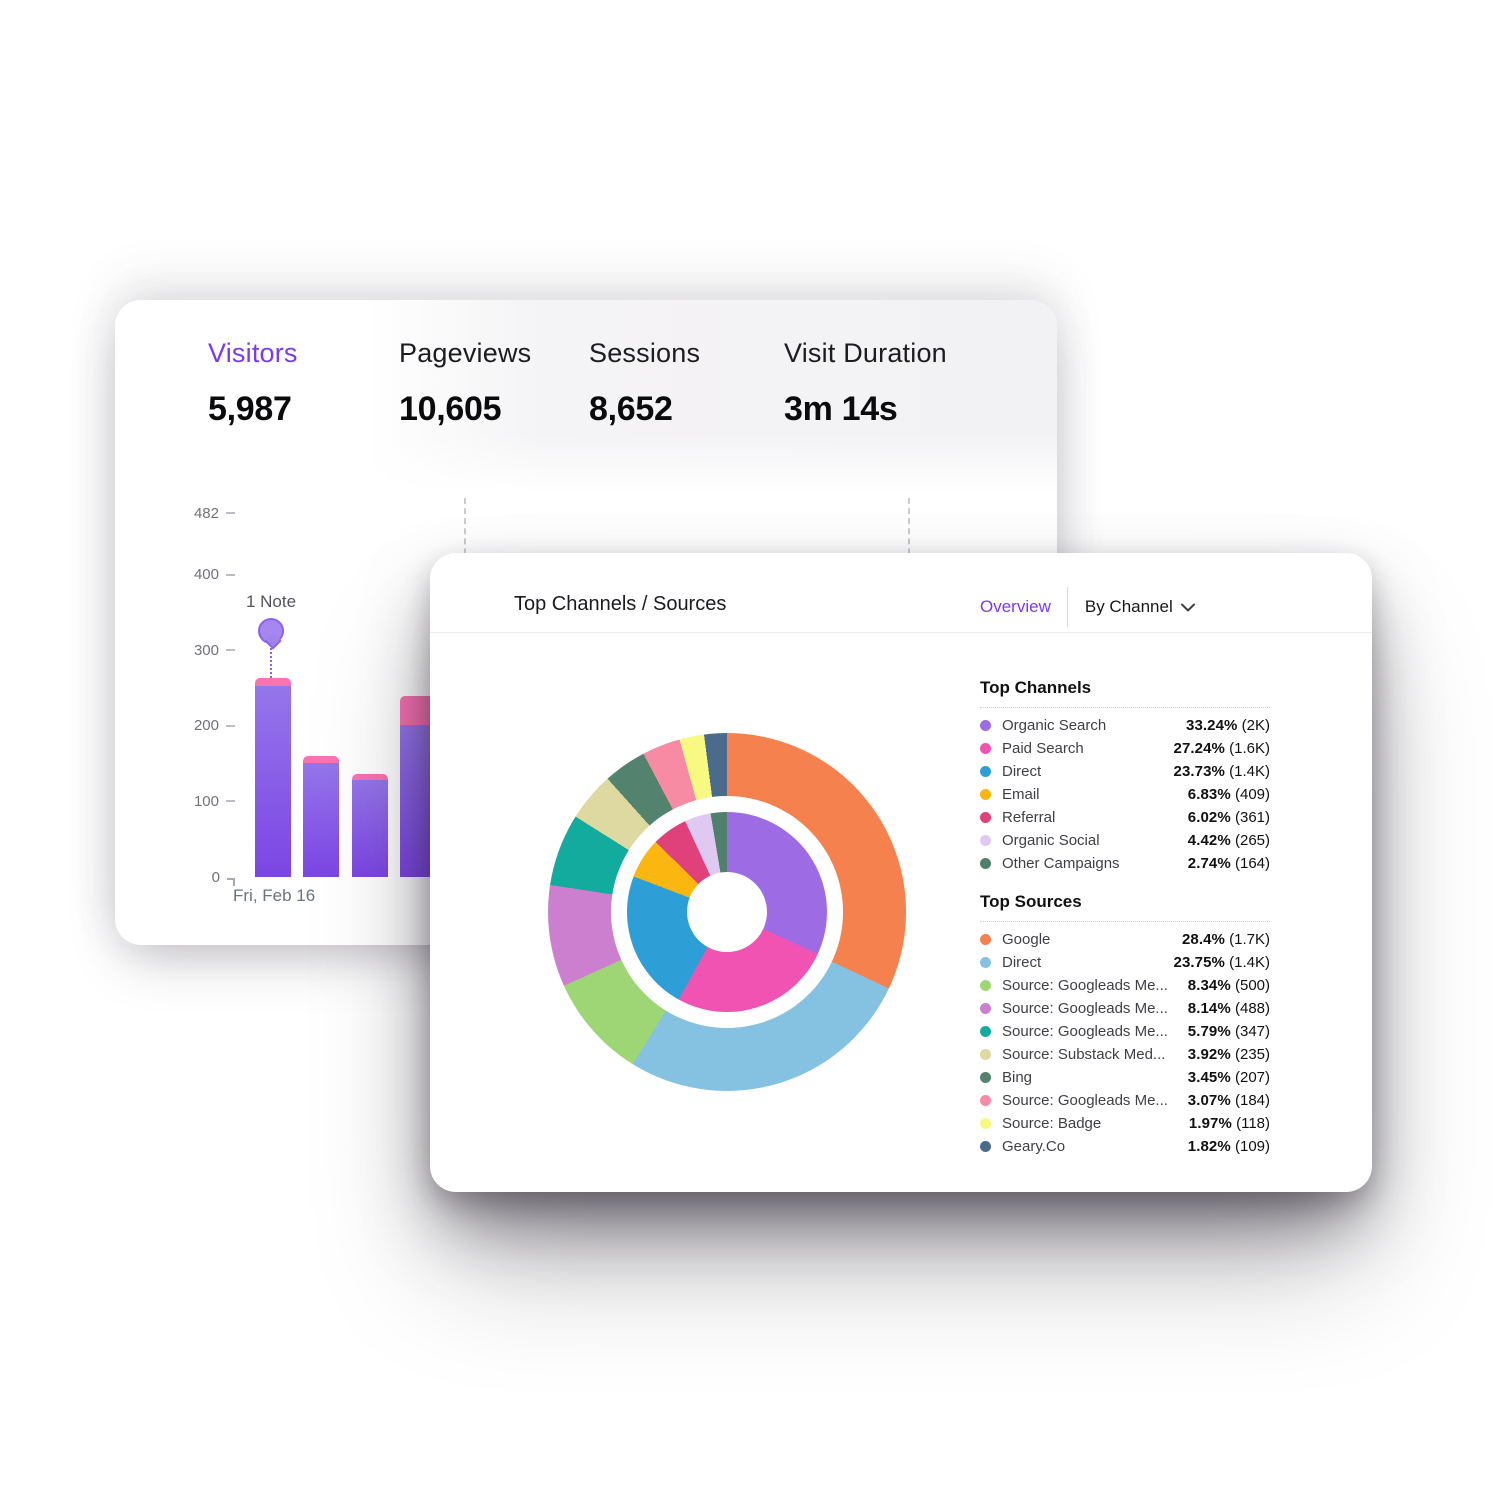 The width and height of the screenshot is (1500, 1499). I want to click on list-item: Organic Social 4.42% (265), so click(1125, 840).